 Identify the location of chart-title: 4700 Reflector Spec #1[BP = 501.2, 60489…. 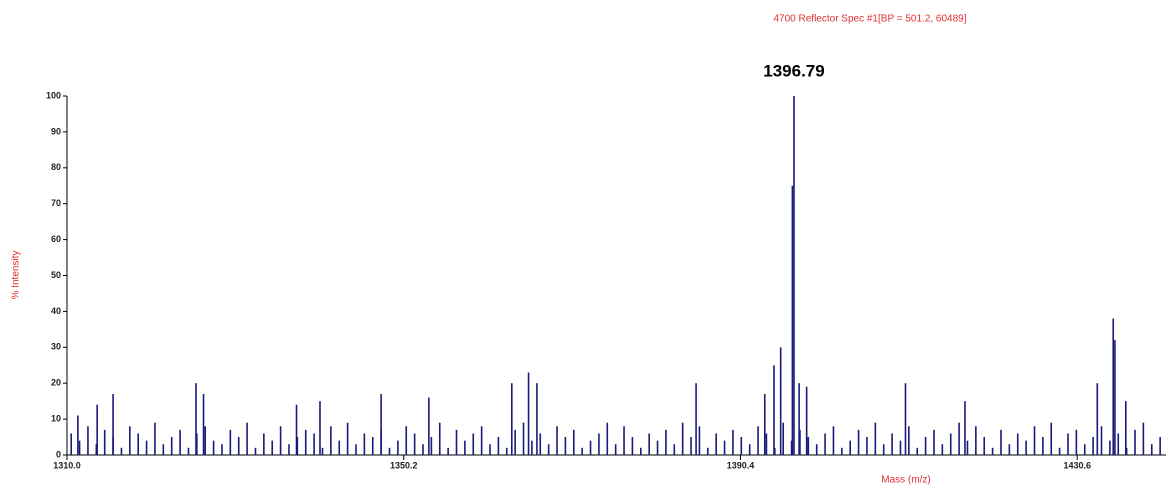
(869, 19).